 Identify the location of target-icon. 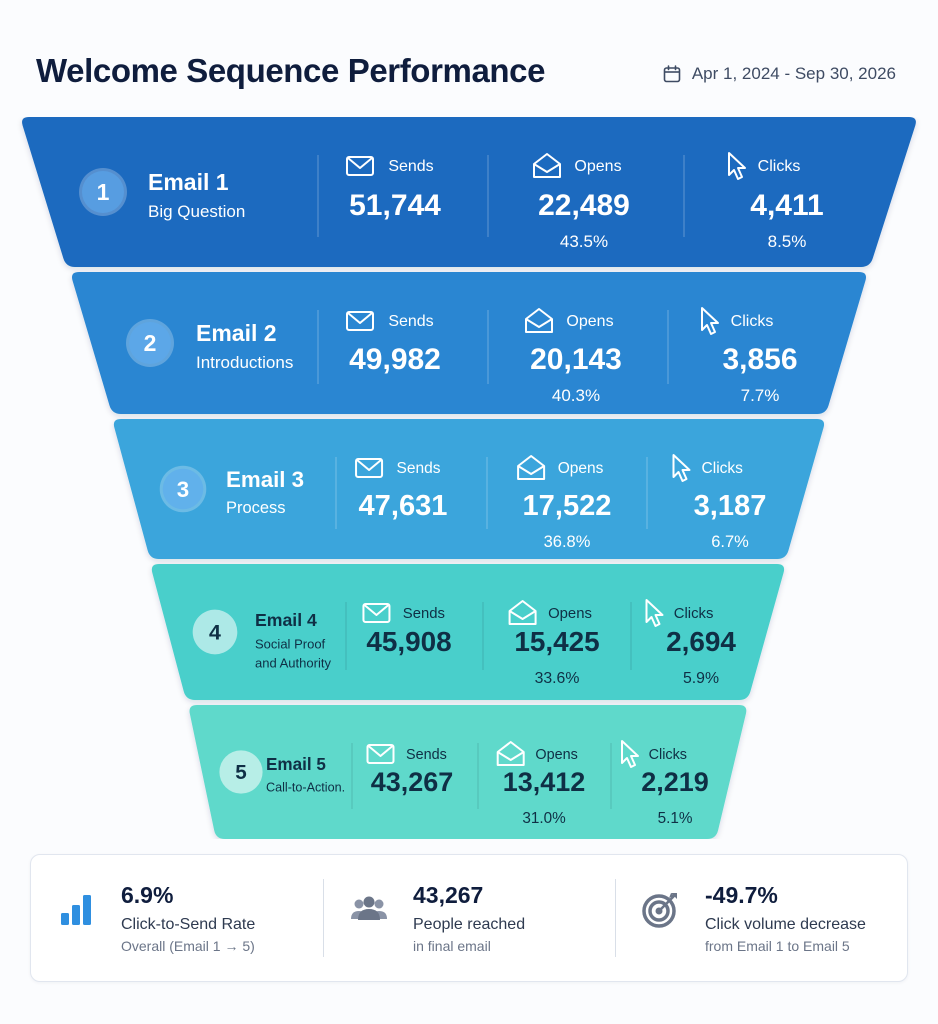
(659, 910).